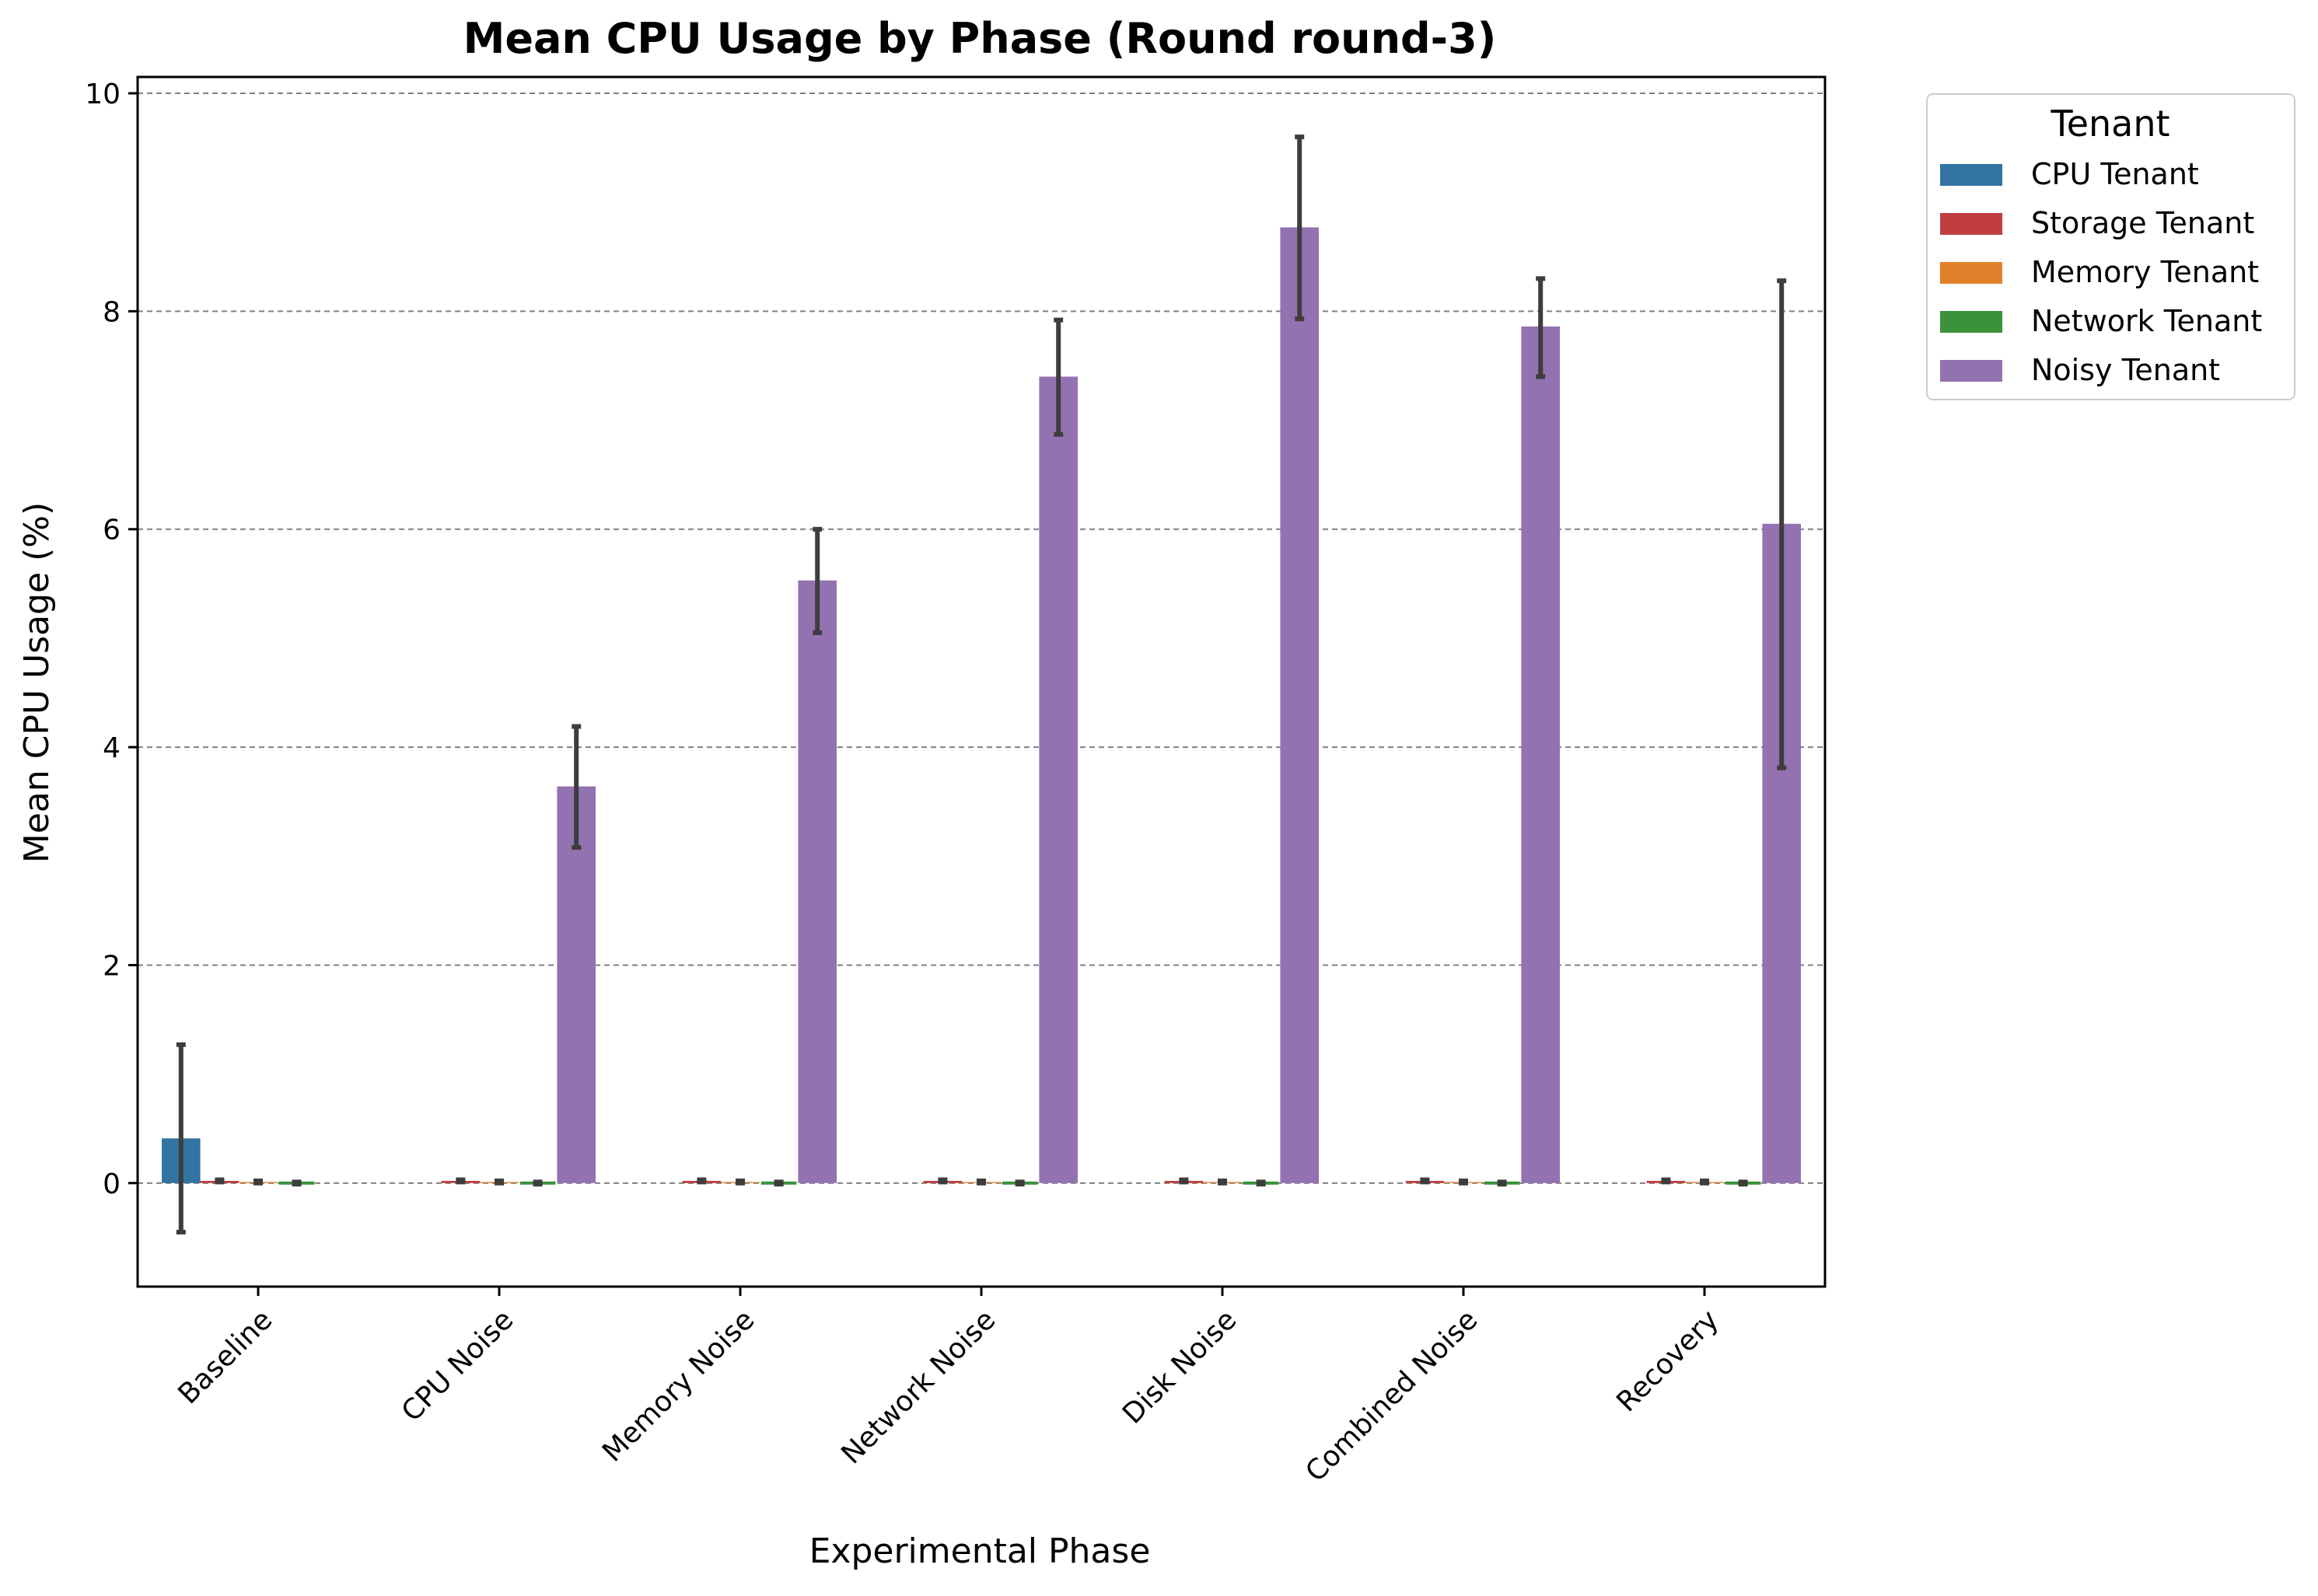  What do you see at coordinates (112, 531) in the screenshot?
I see `y-tick-label: 6` at bounding box center [112, 531].